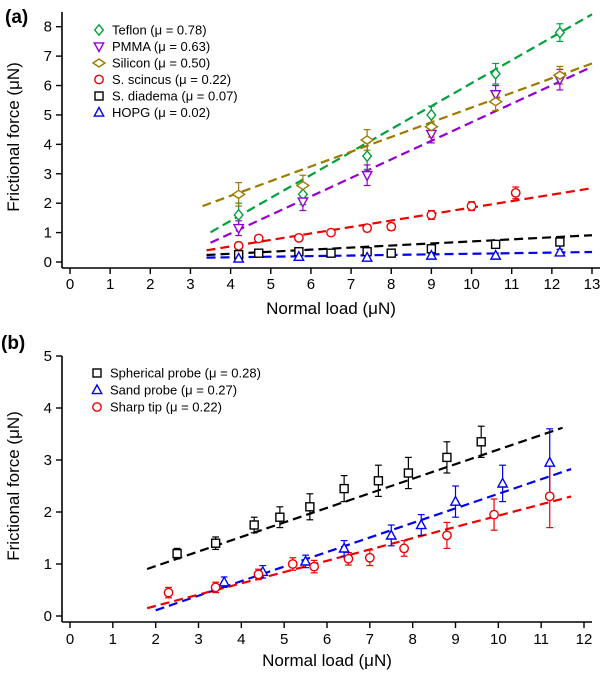  What do you see at coordinates (171, 79) in the screenshot?
I see `legend-label: S. scincus (μ = 0.22)` at bounding box center [171, 79].